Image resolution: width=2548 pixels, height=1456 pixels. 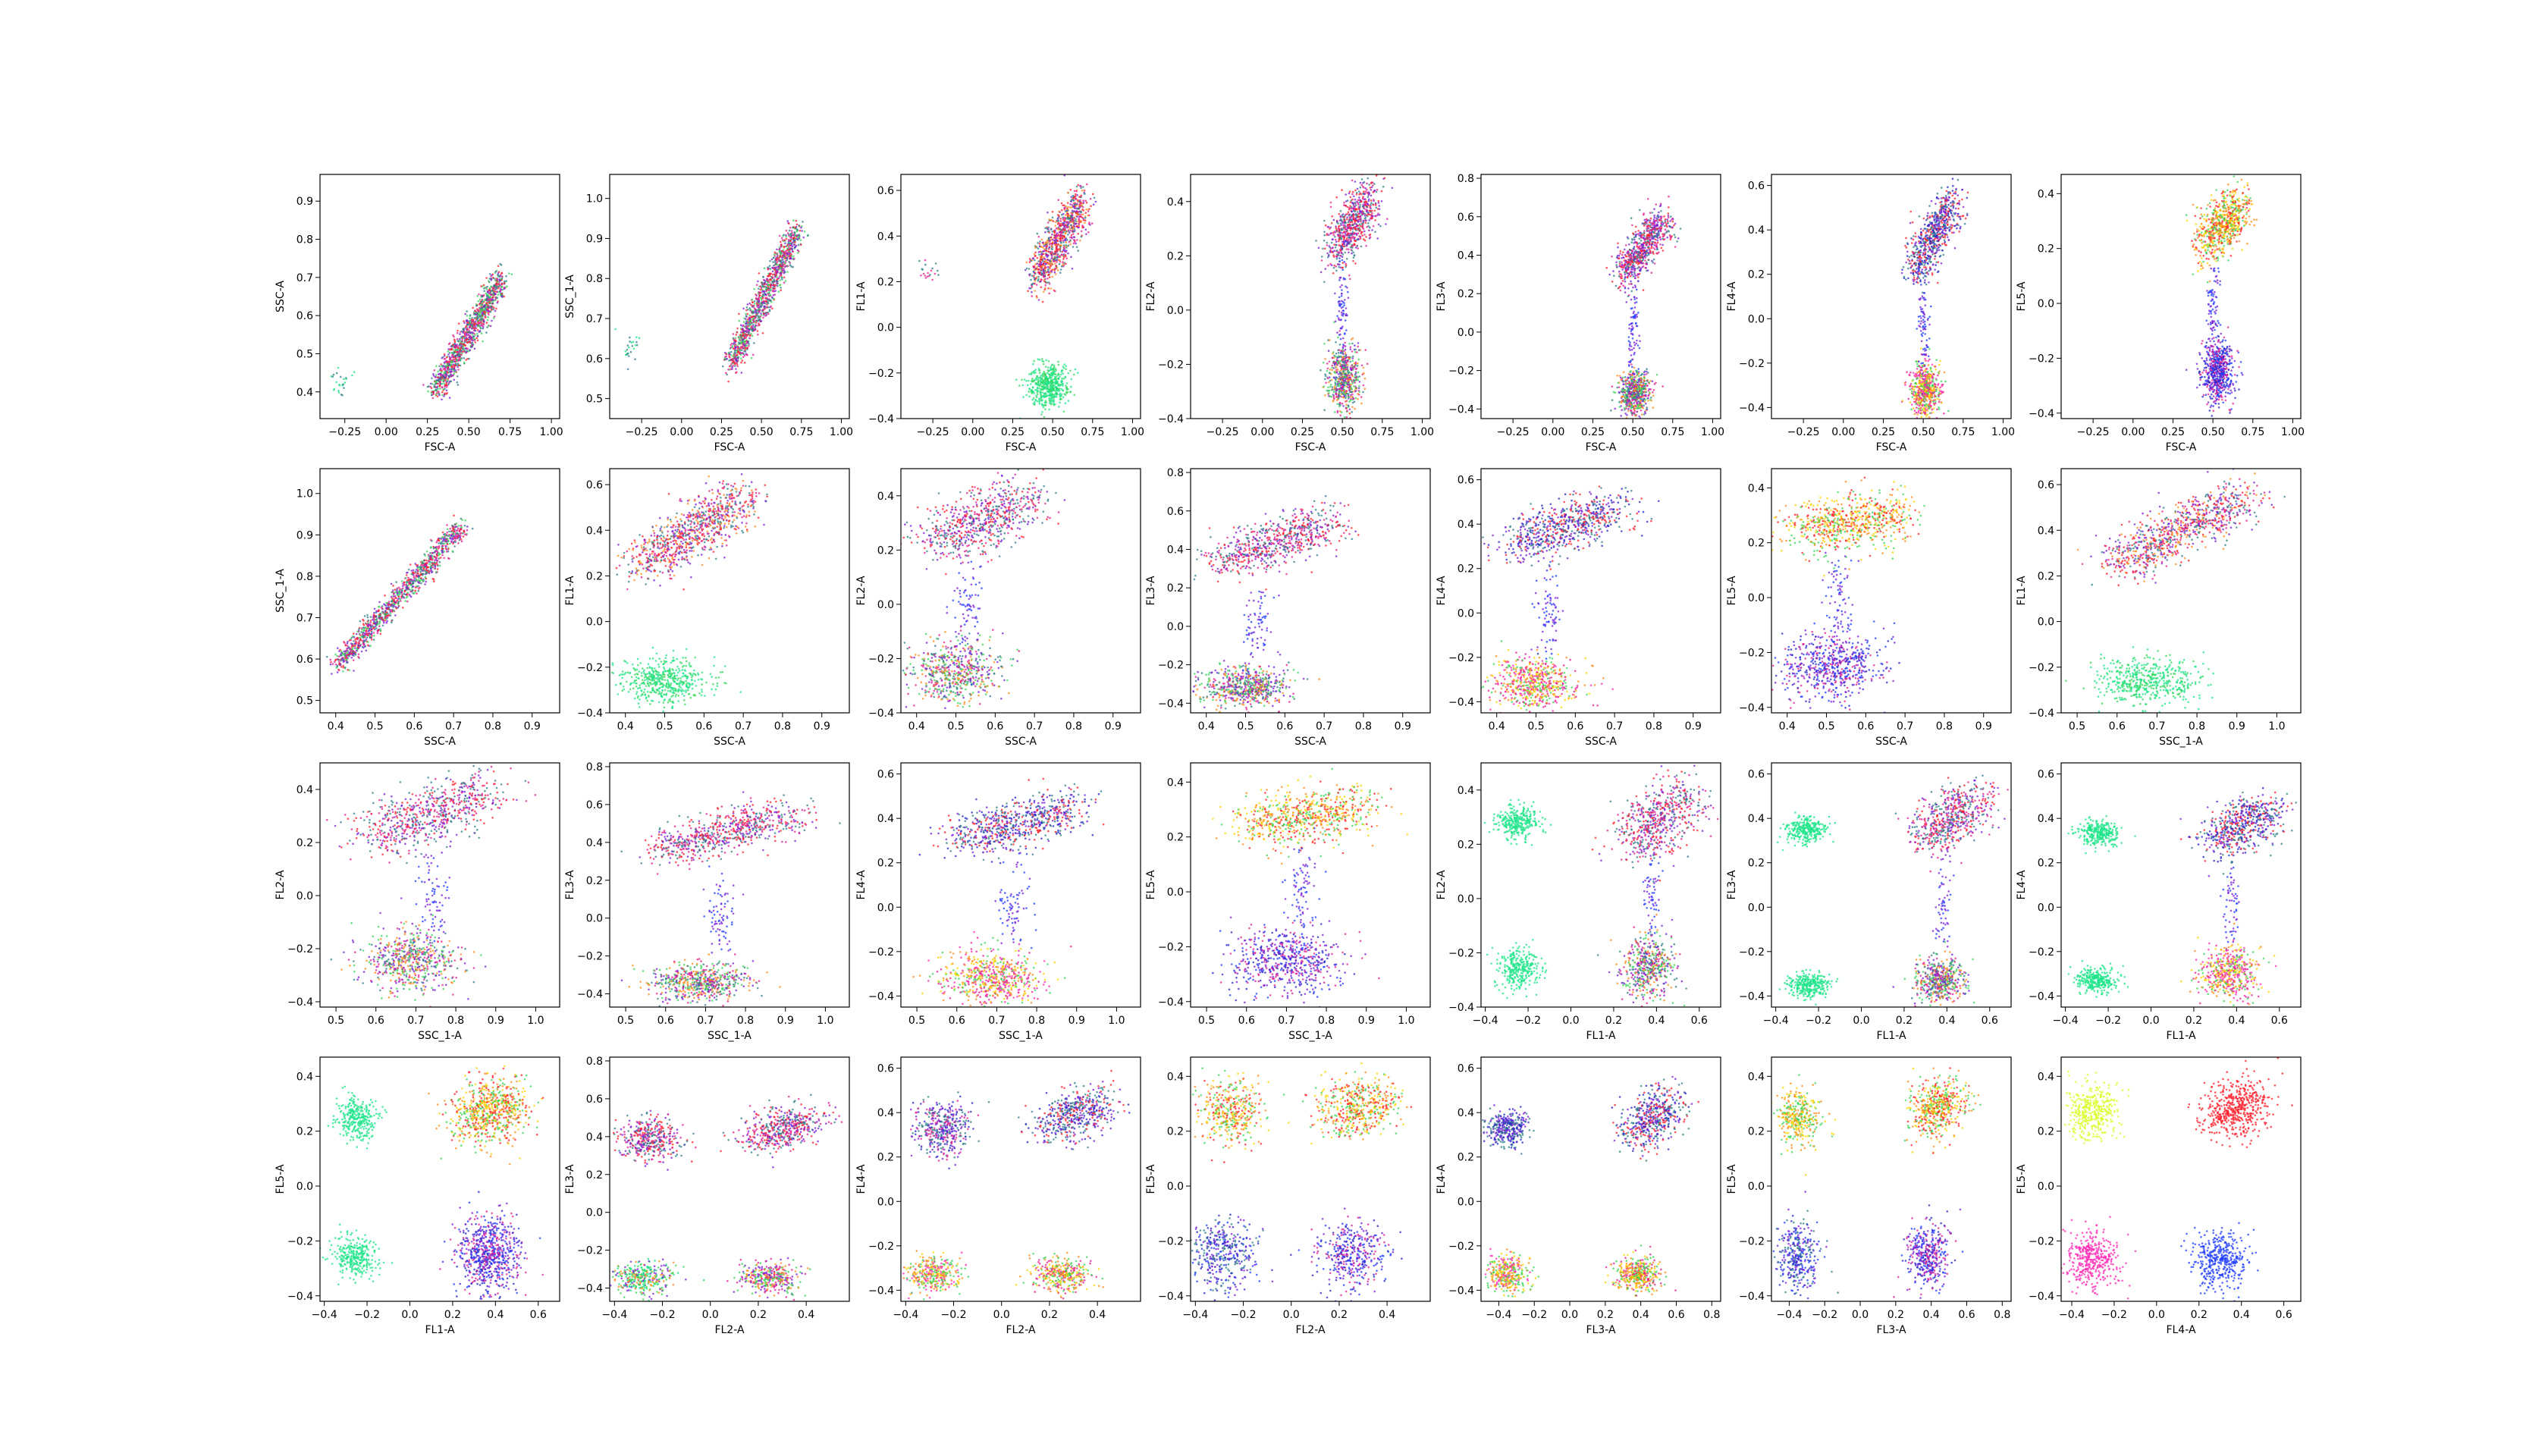 What do you see at coordinates (594, 279) in the screenshot?
I see `y-tick-label: 0.8` at bounding box center [594, 279].